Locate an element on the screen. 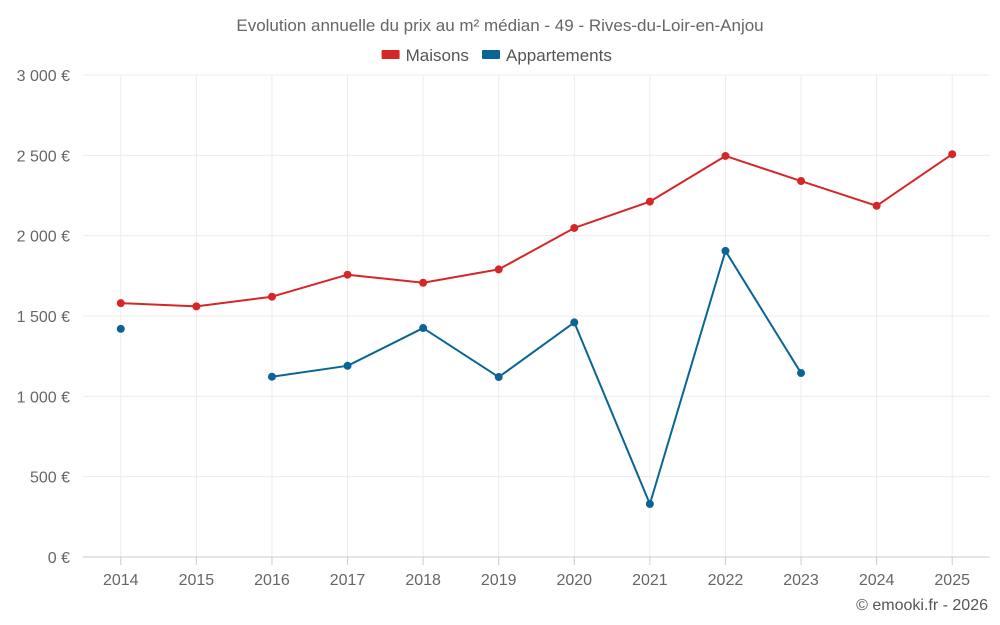  x-tick-label: 2024 is located at coordinates (877, 580).